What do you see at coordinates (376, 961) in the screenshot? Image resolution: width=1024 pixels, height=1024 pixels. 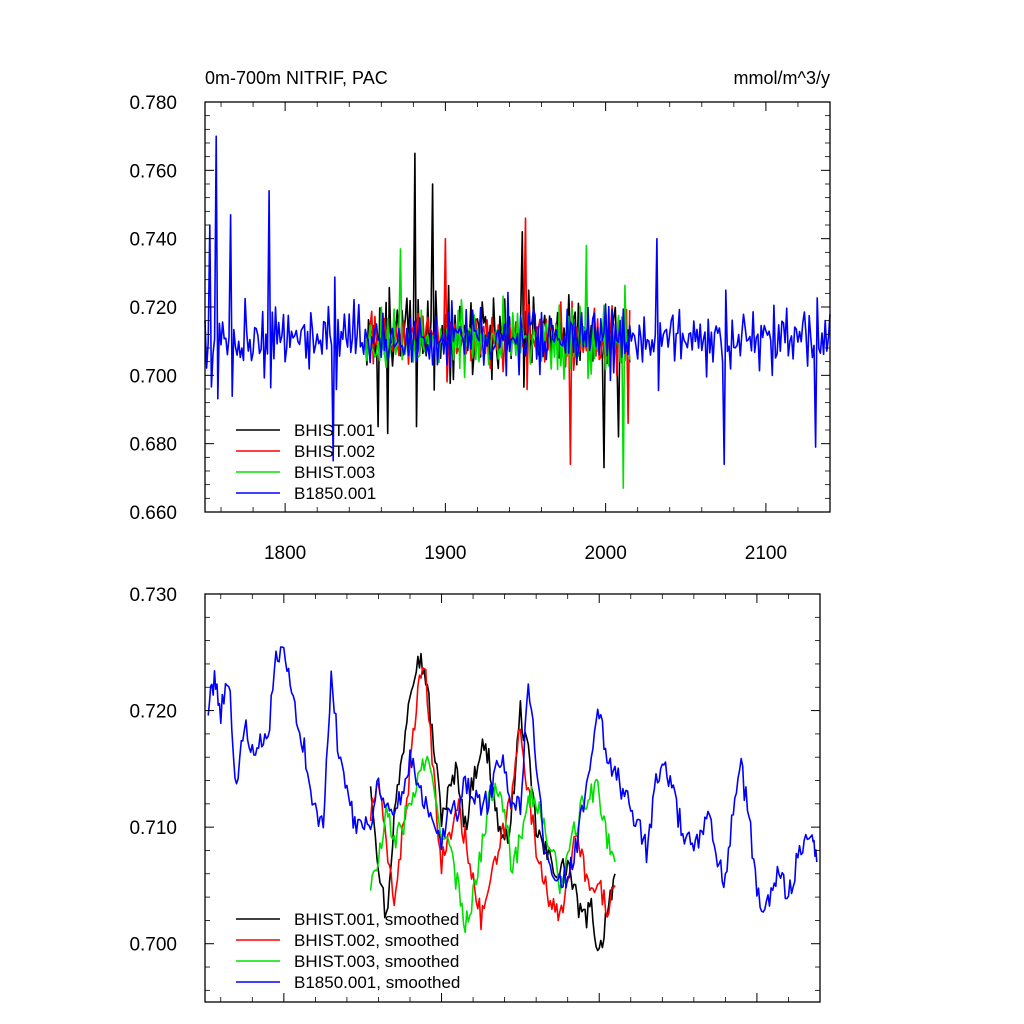 I see `legend-label: BHIST.003, smoothed` at bounding box center [376, 961].